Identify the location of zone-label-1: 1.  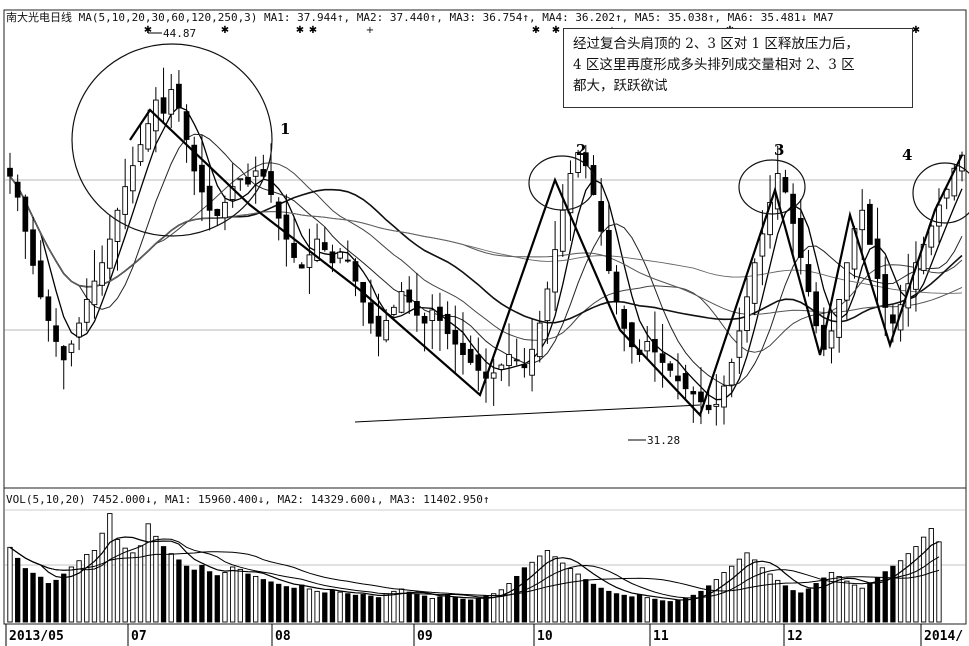
(285, 129).